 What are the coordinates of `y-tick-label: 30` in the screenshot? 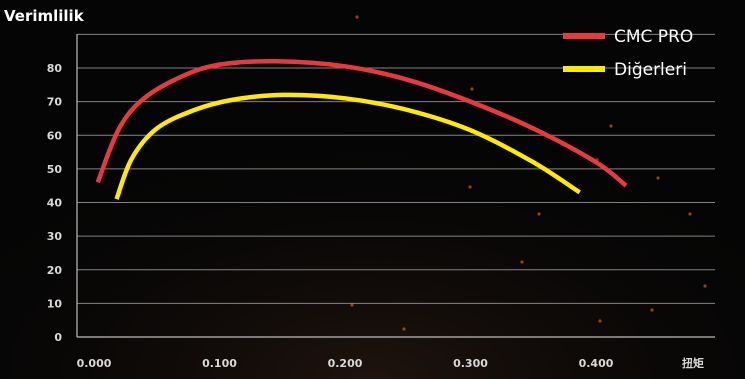 It's located at (55, 236).